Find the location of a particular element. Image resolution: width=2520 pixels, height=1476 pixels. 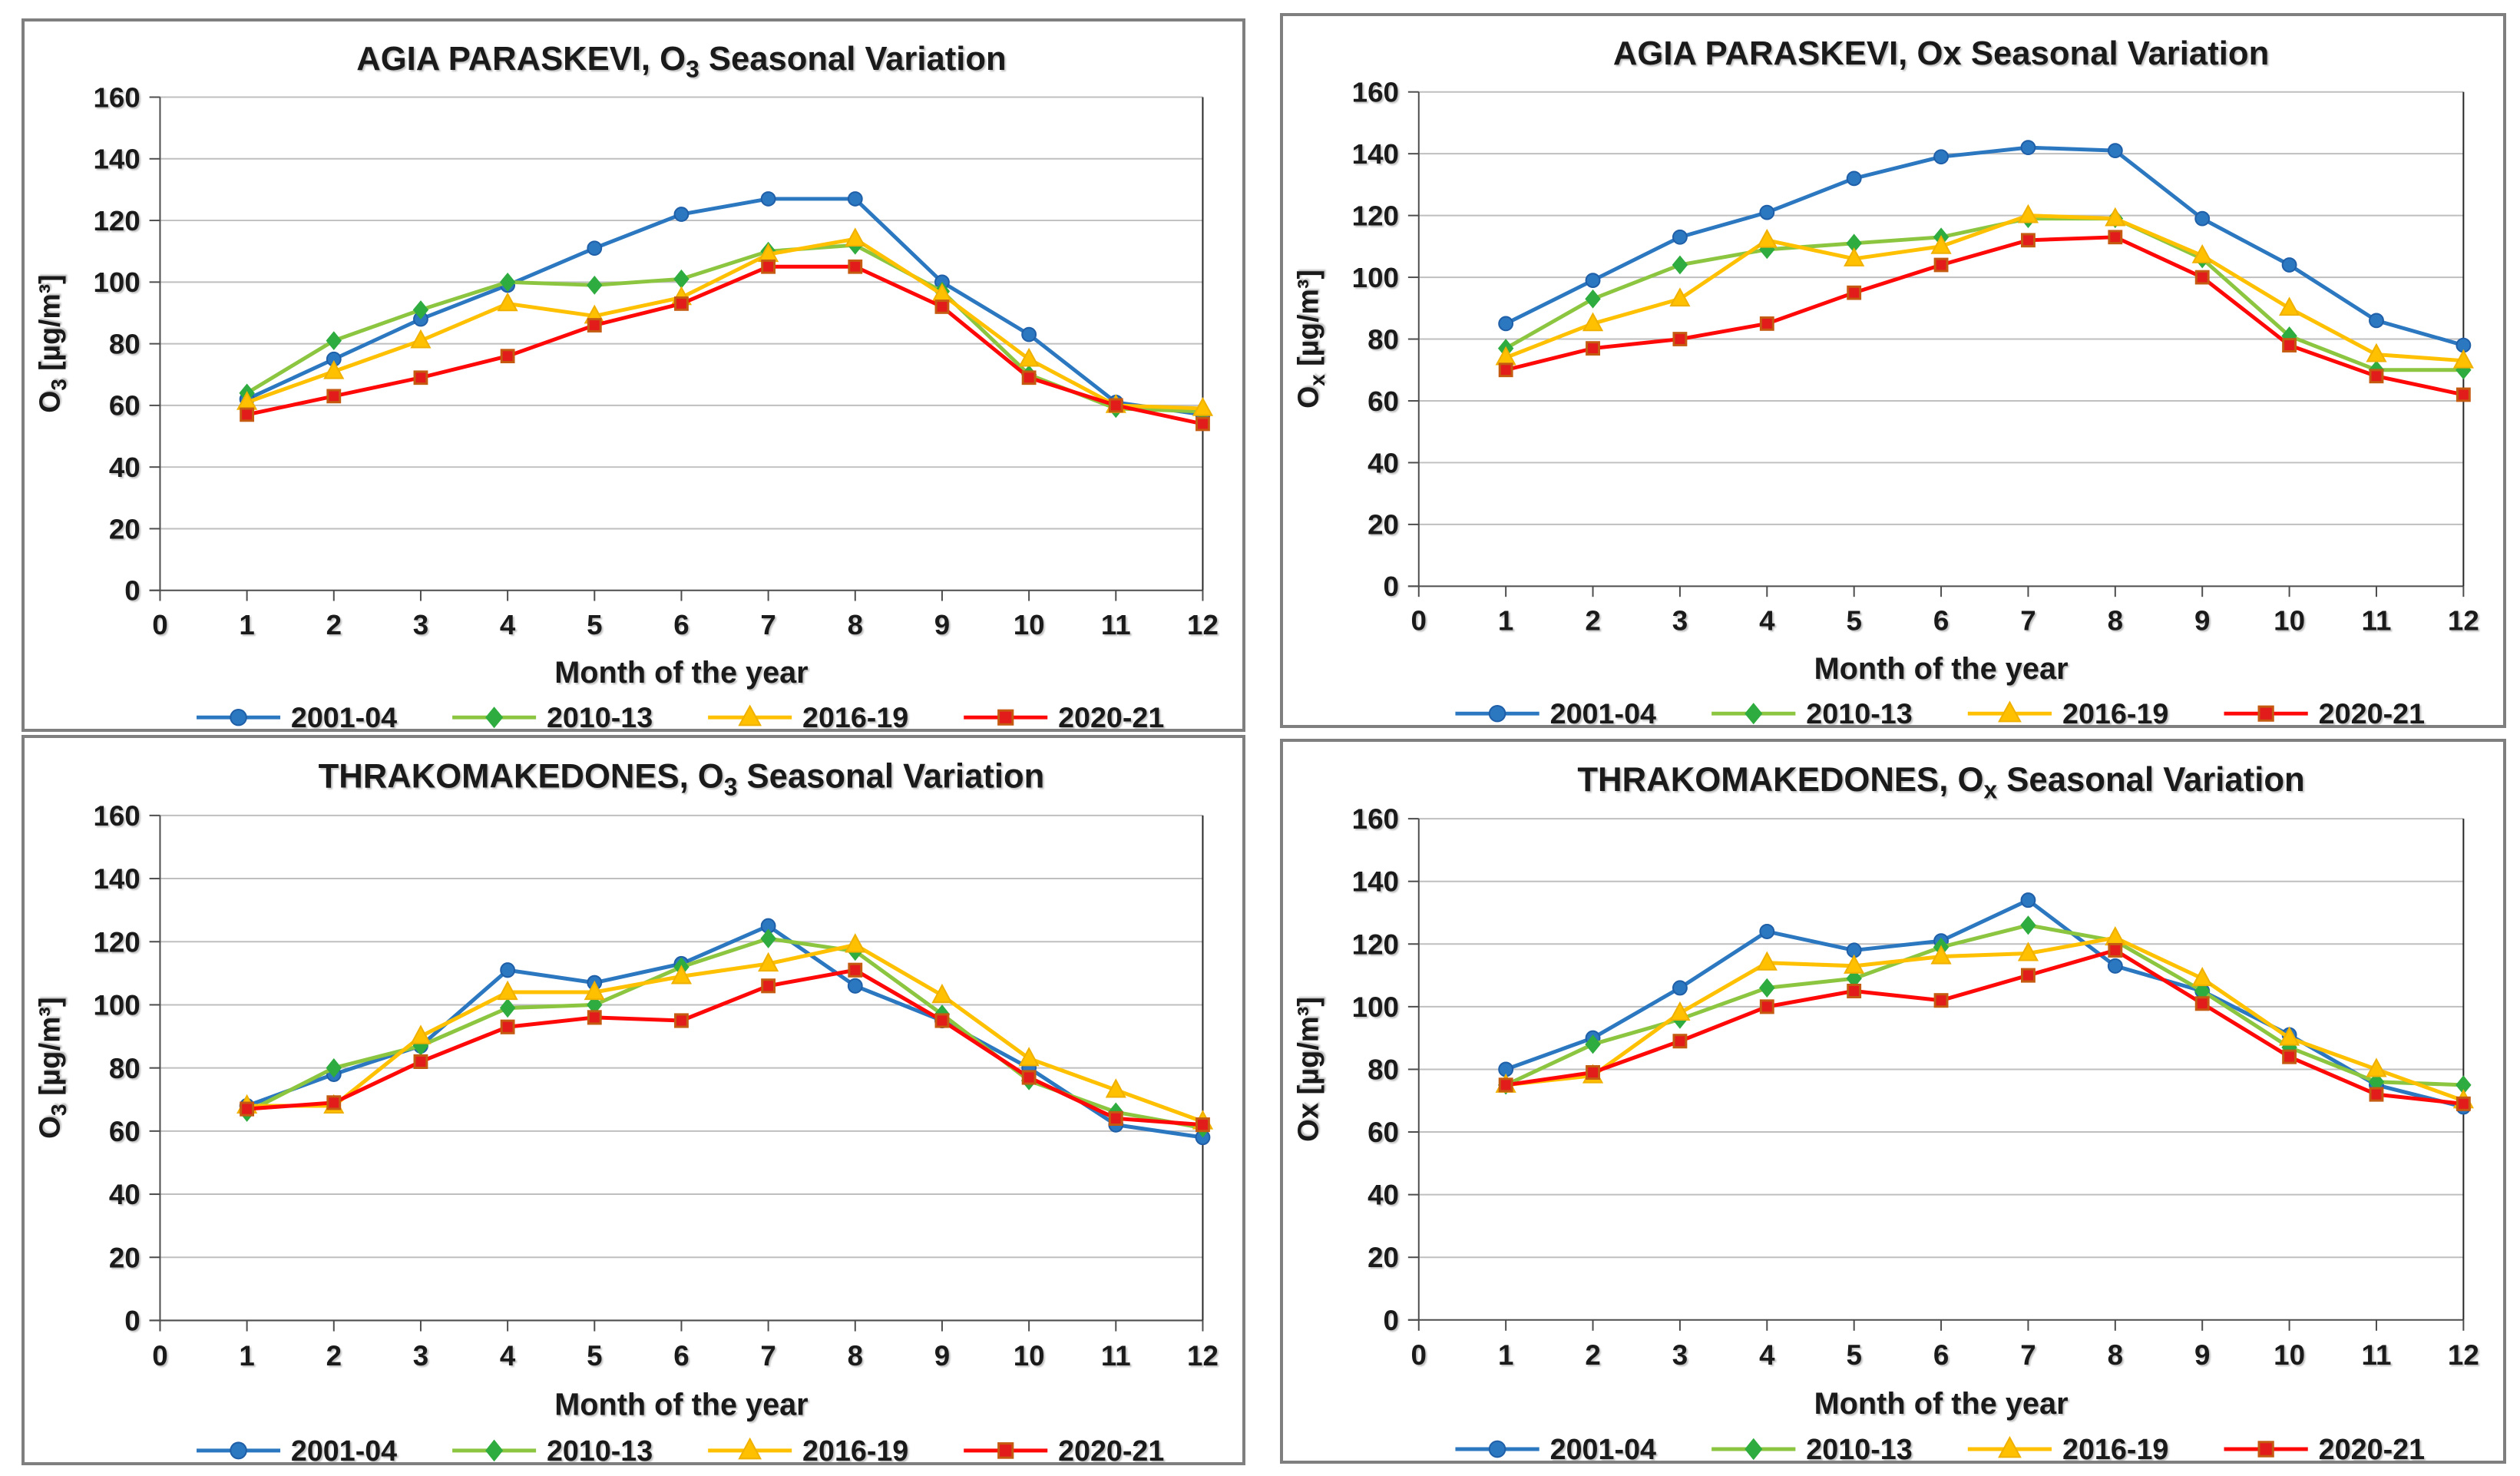

text-main: [µg/m³] is located at coordinates (49, 326).